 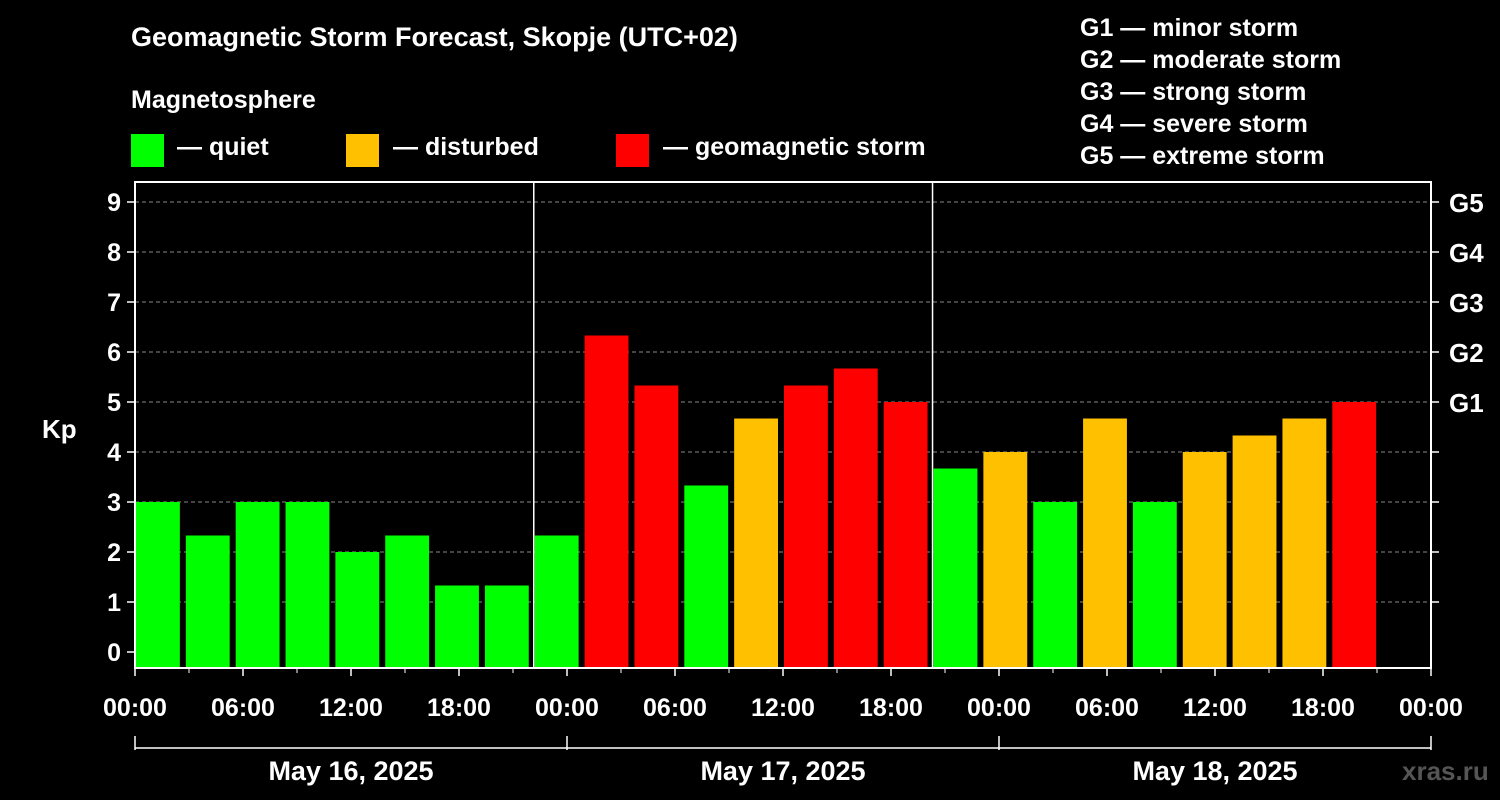 What do you see at coordinates (1202, 156) in the screenshot?
I see `storm-level-g5: G5 — extreme storm` at bounding box center [1202, 156].